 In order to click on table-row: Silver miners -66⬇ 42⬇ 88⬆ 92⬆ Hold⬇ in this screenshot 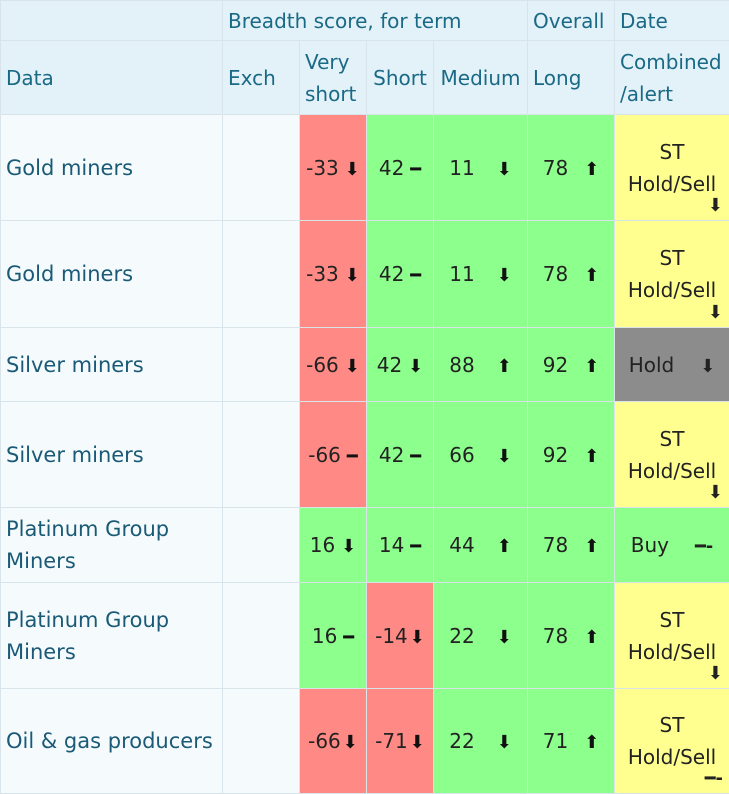, I will do `click(365, 365)`.